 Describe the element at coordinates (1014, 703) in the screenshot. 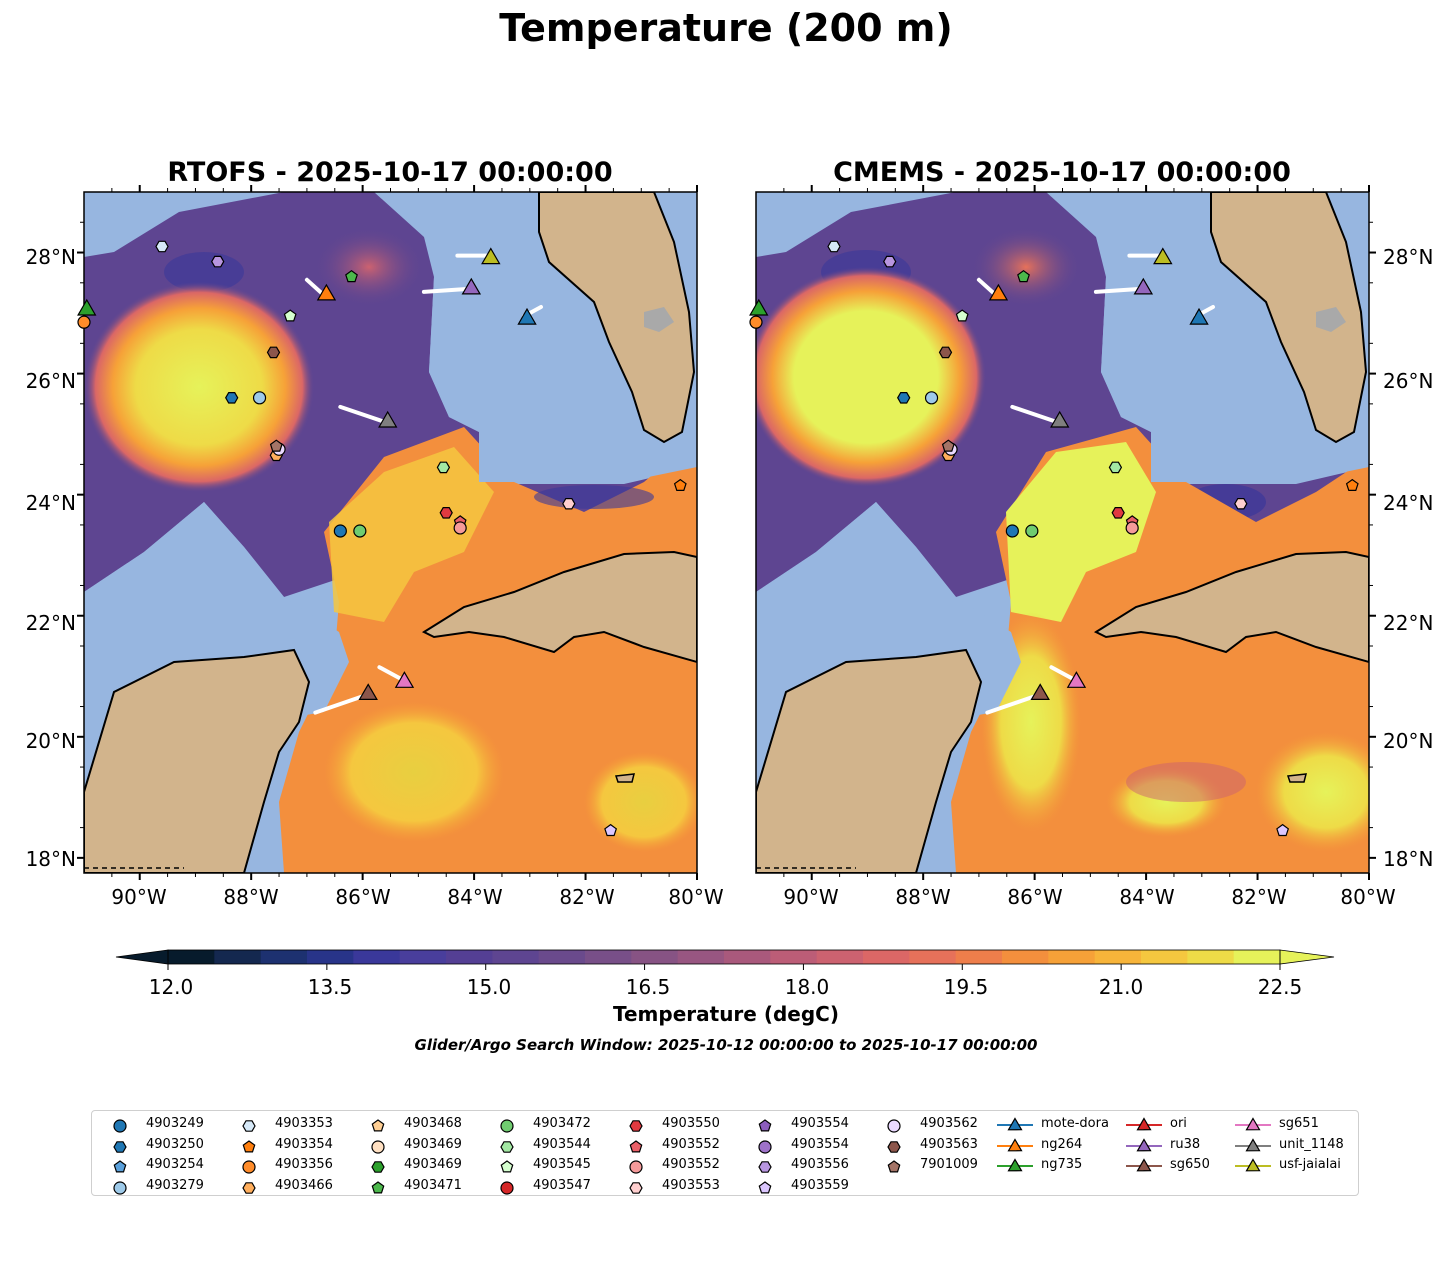

I see `glider-track-sg650` at that location.